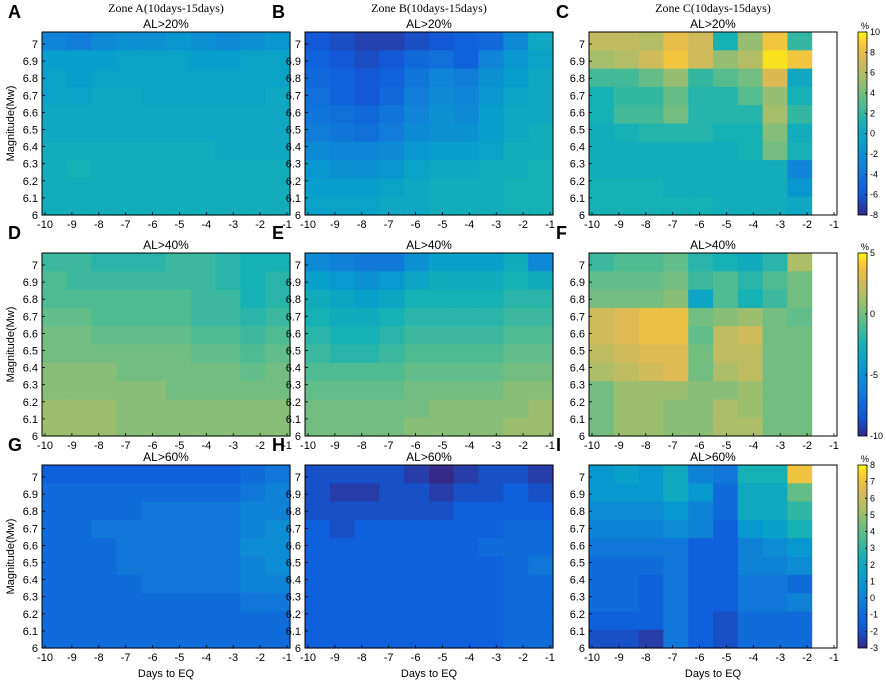  Describe the element at coordinates (872, 73) in the screenshot. I see `colorbar-tick-label: 6` at that location.